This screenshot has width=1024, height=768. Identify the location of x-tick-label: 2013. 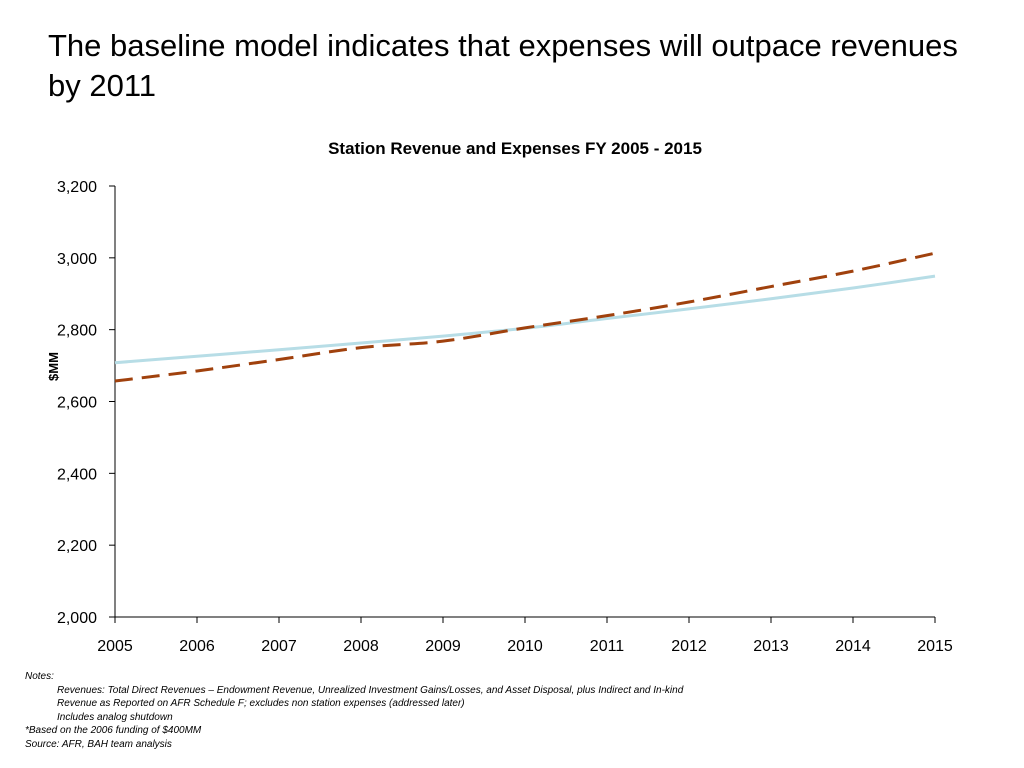
(771, 646).